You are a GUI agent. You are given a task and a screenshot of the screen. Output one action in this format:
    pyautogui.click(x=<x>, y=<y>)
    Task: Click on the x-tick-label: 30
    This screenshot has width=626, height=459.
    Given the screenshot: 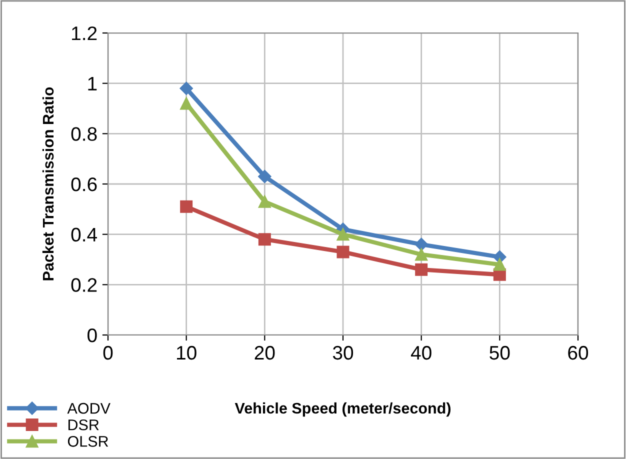 What is the action you would take?
    pyautogui.click(x=343, y=353)
    